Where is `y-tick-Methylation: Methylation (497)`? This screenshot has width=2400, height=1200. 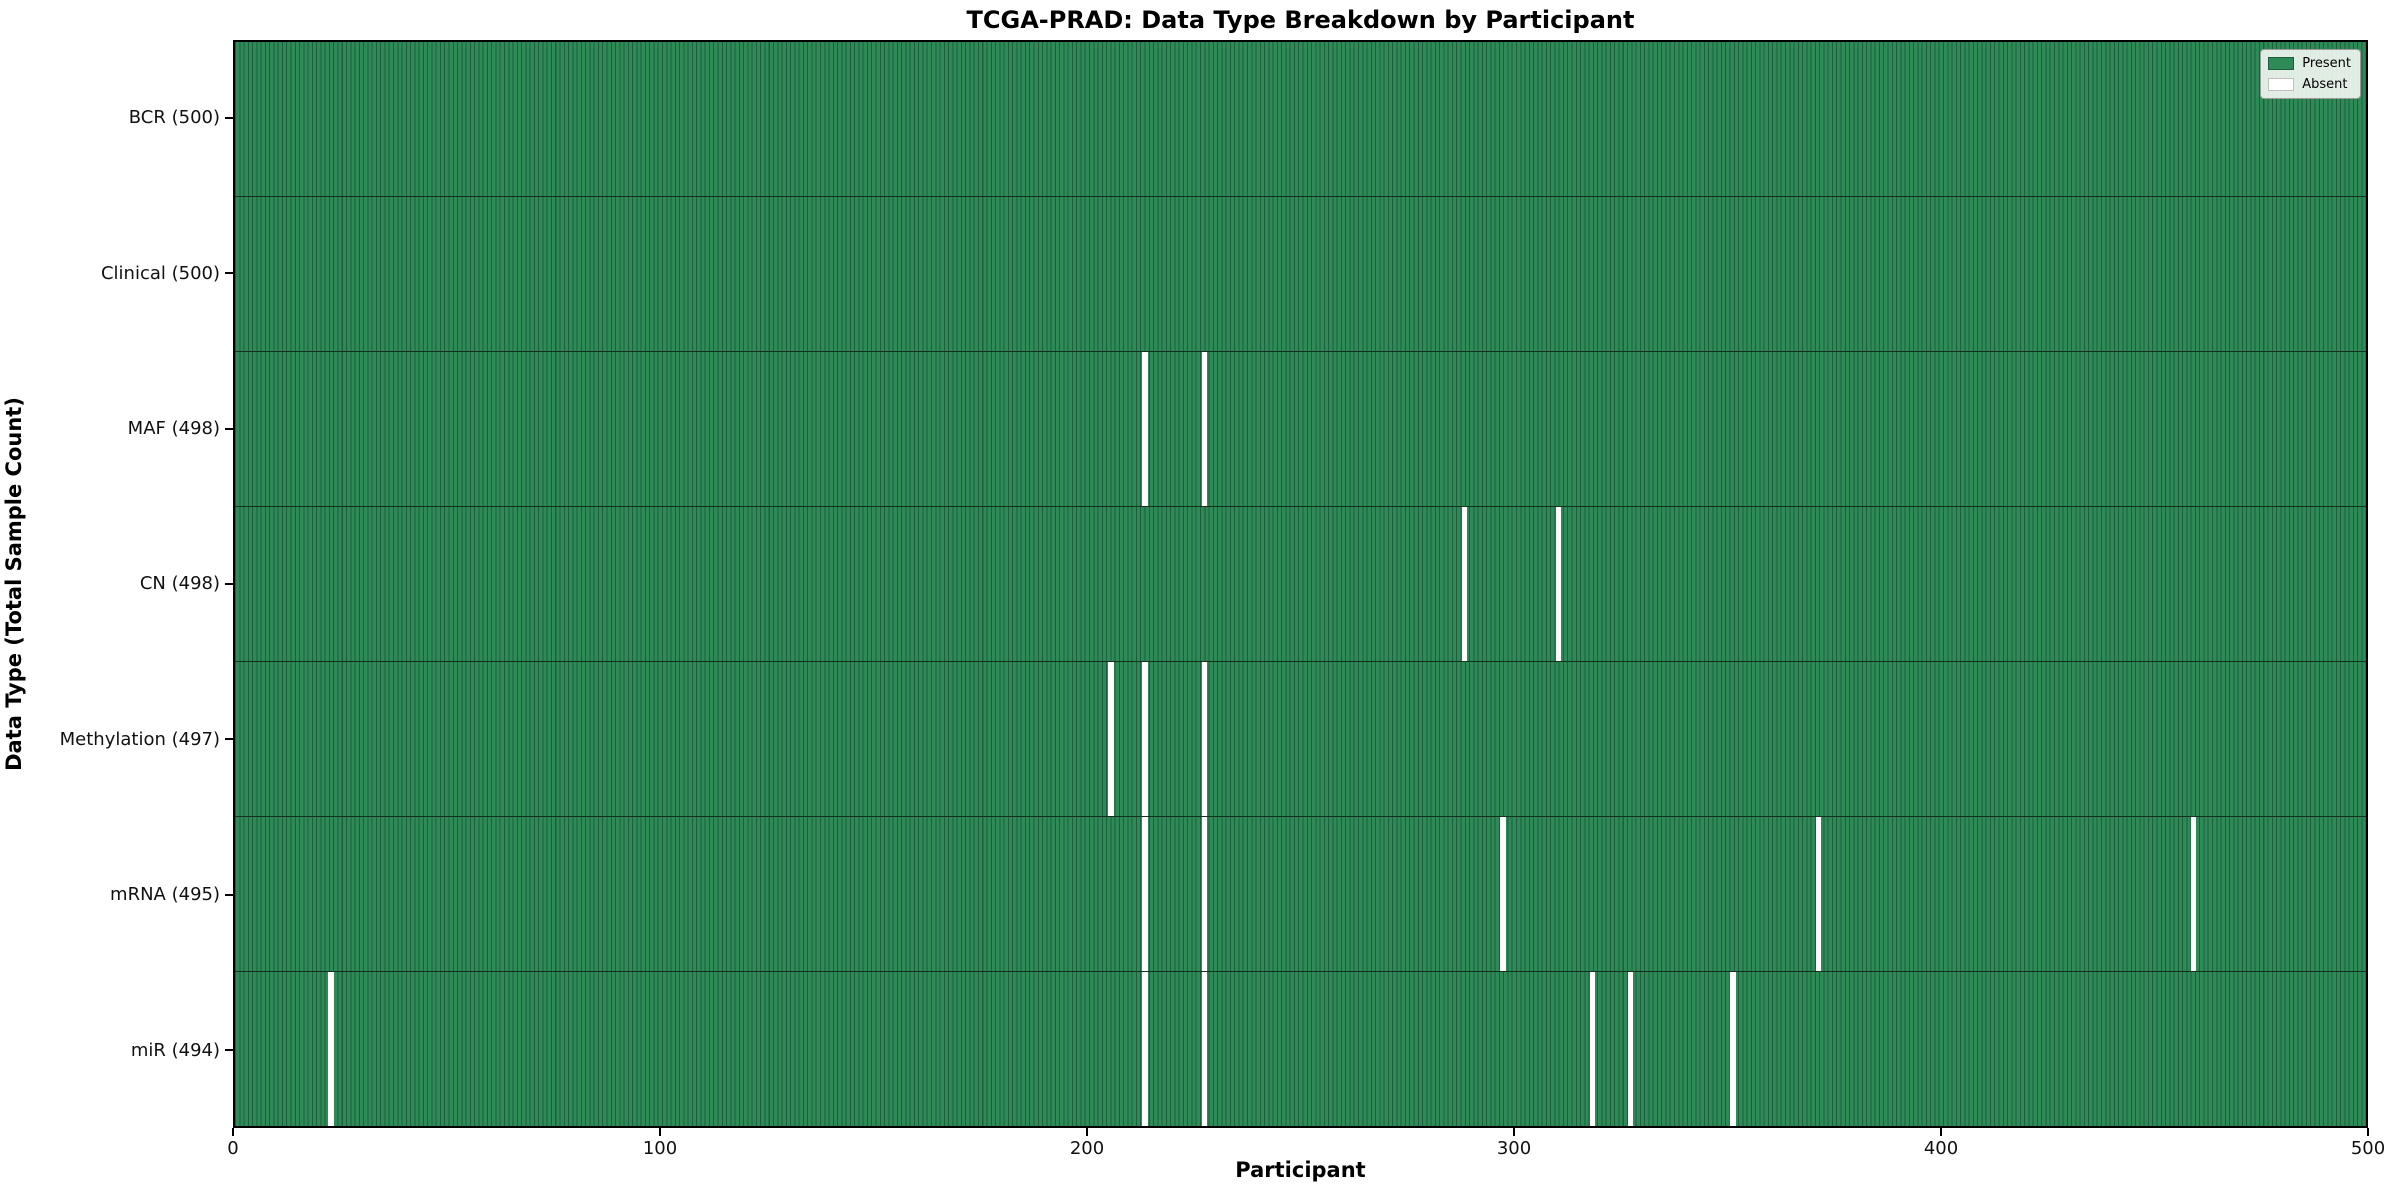
y-tick-Methylation: Methylation (497) is located at coordinates (116, 739).